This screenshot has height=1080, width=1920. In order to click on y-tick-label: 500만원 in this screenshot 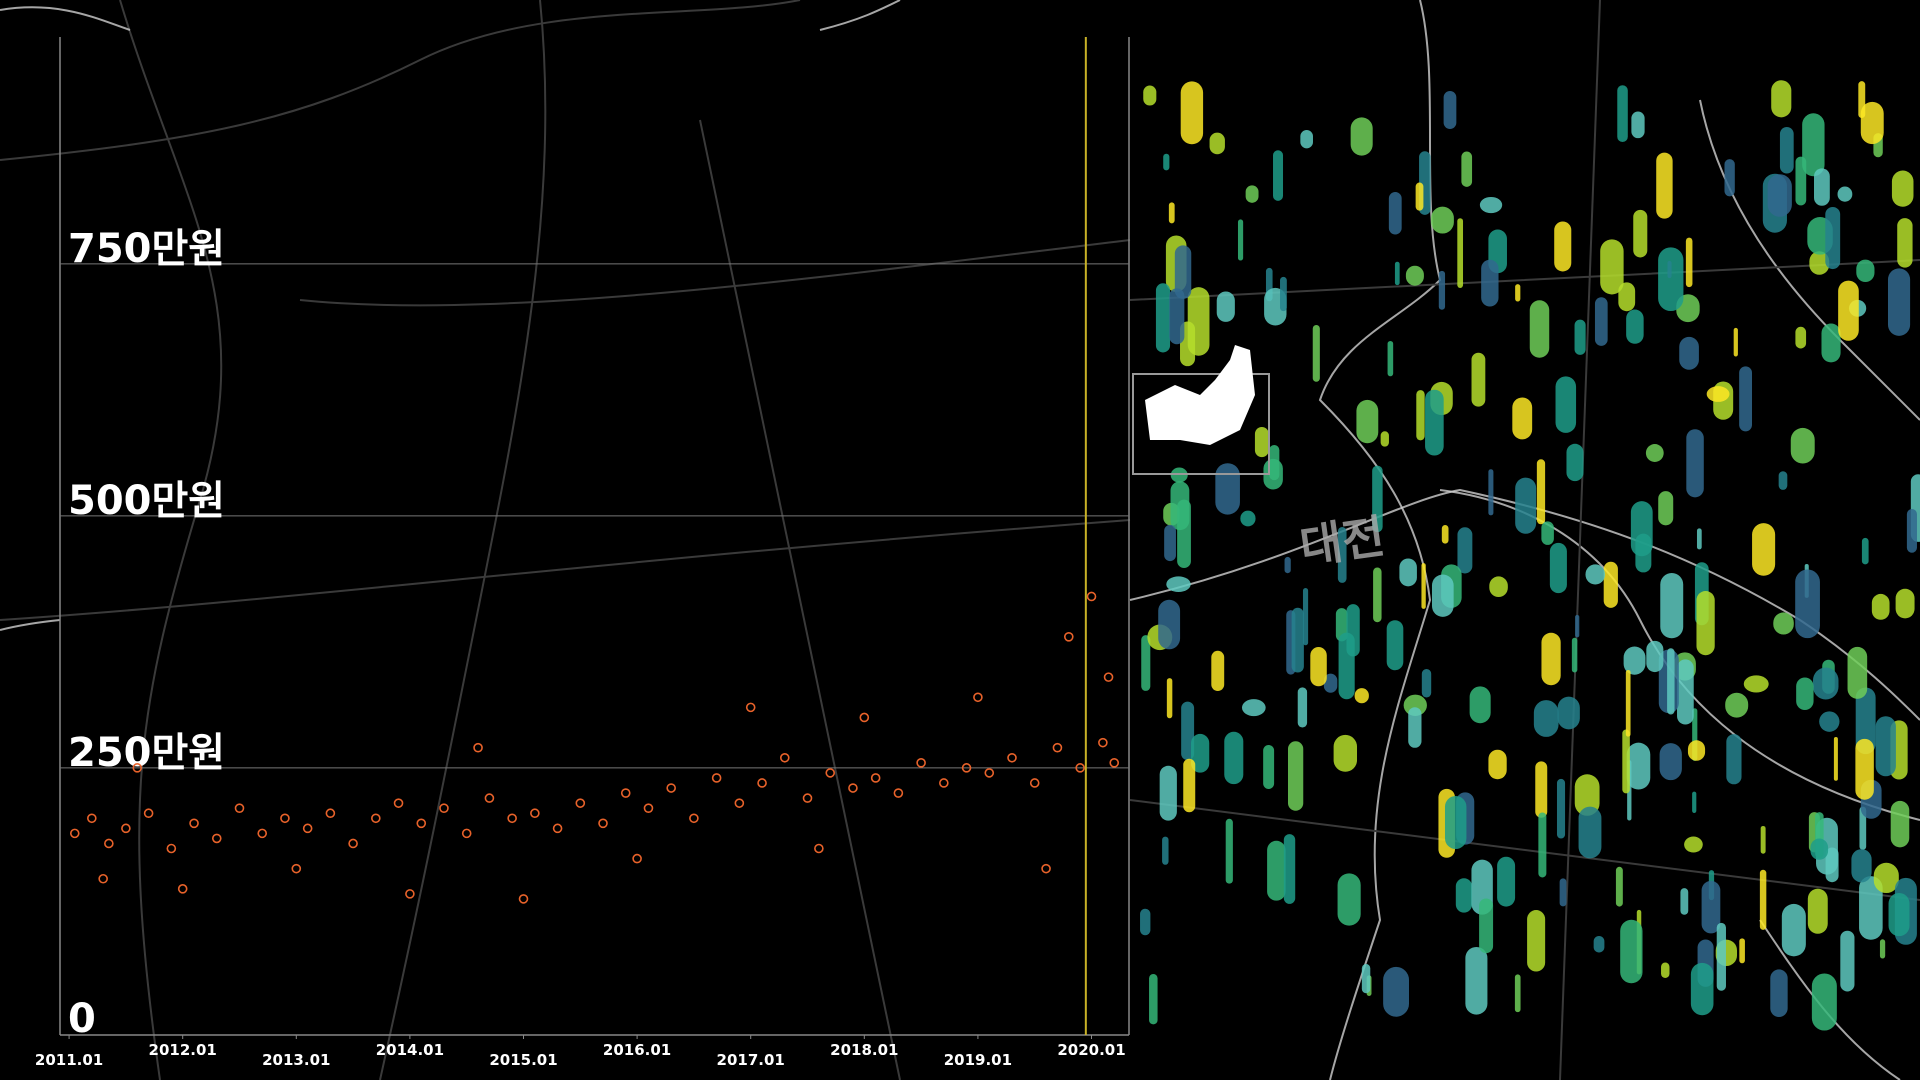, I will do `click(146, 501)`.